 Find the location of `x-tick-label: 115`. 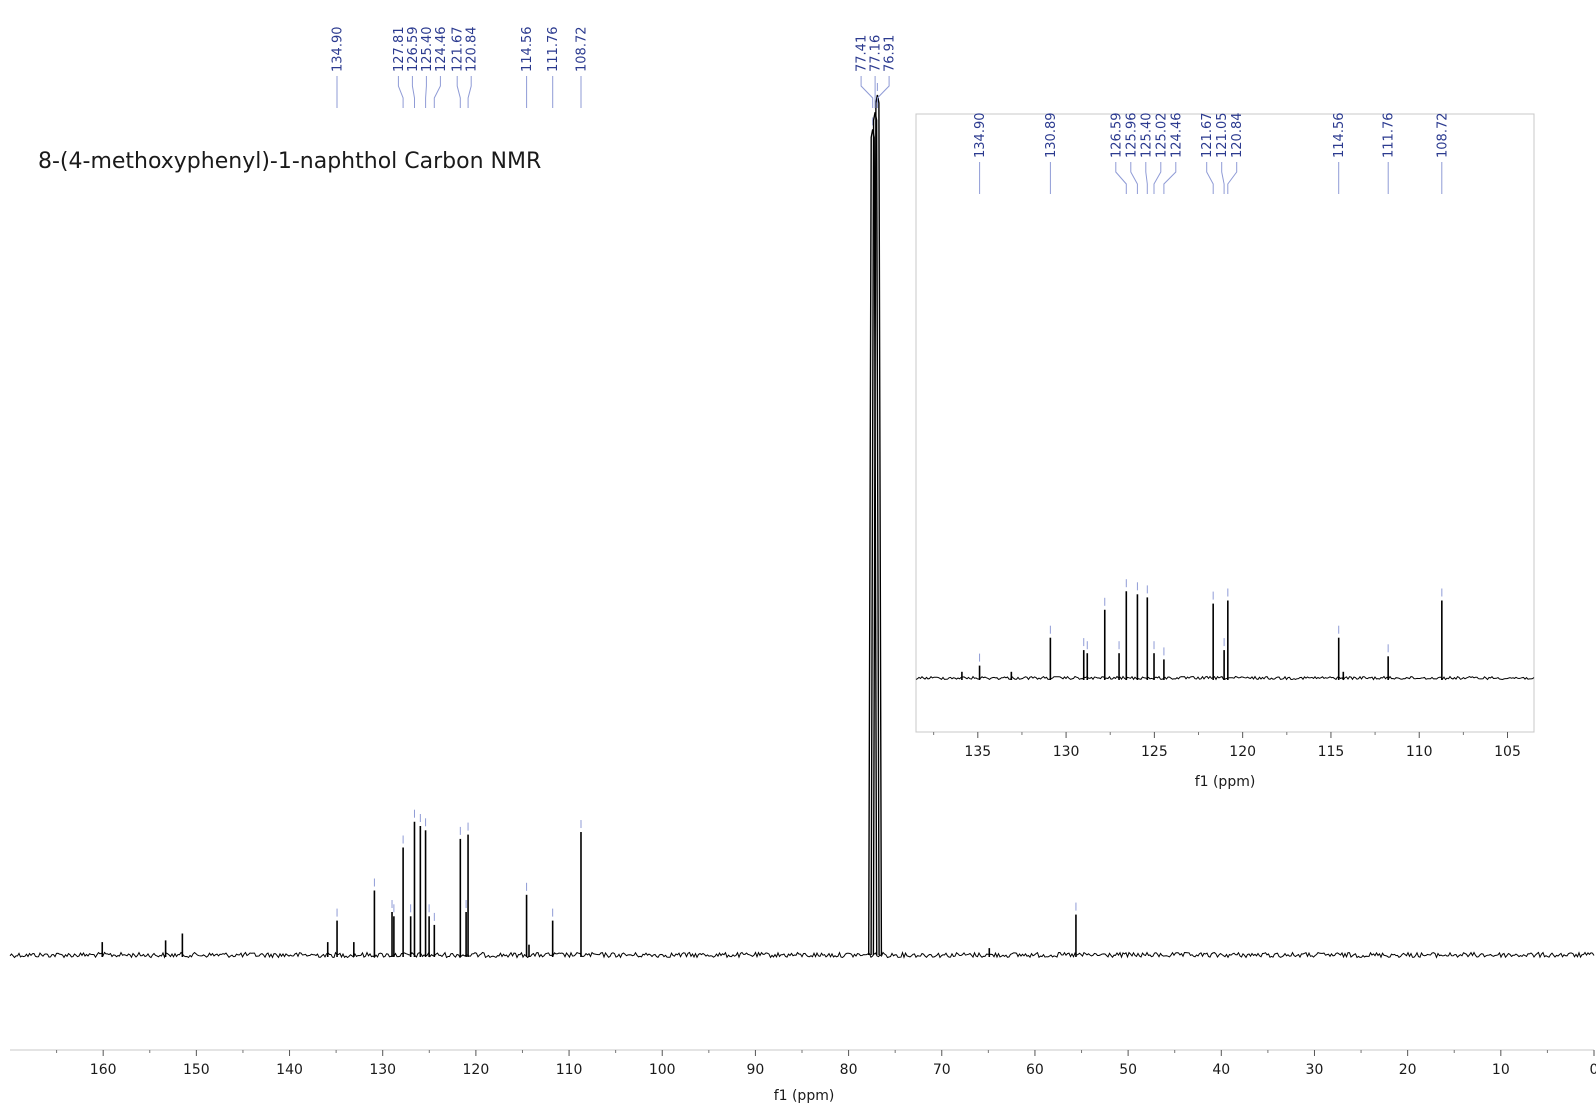

x-tick-label: 115 is located at coordinates (1331, 752).